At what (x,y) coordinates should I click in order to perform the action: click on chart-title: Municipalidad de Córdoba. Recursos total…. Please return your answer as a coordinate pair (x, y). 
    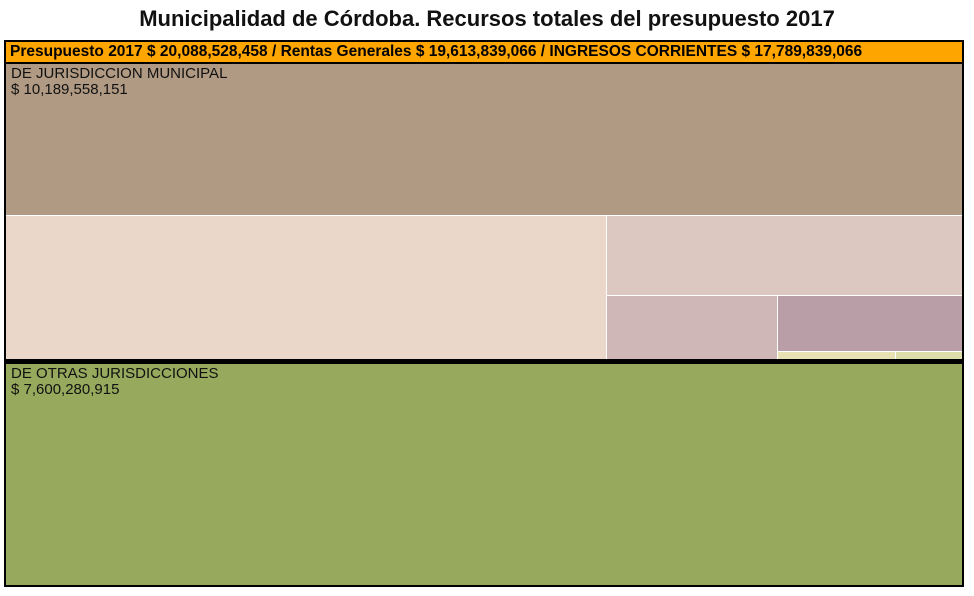
    Looking at the image, I should click on (487, 18).